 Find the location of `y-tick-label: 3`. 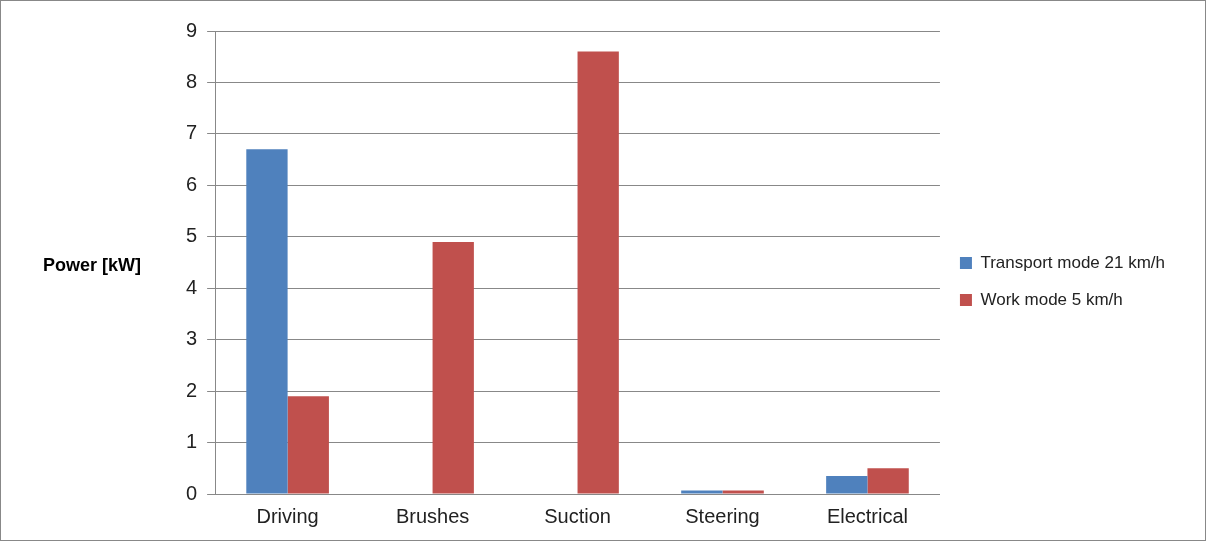

y-tick-label: 3 is located at coordinates (192, 338).